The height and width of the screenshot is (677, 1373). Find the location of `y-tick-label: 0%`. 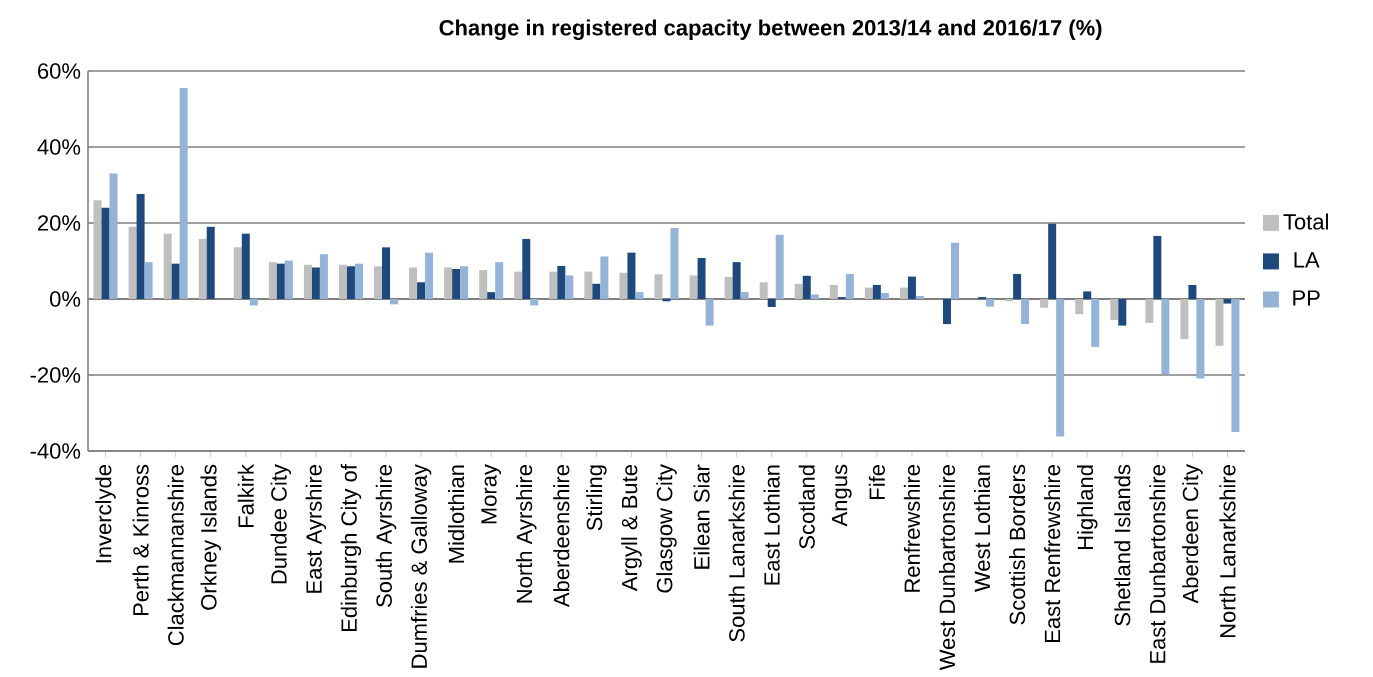

y-tick-label: 0% is located at coordinates (65, 299).